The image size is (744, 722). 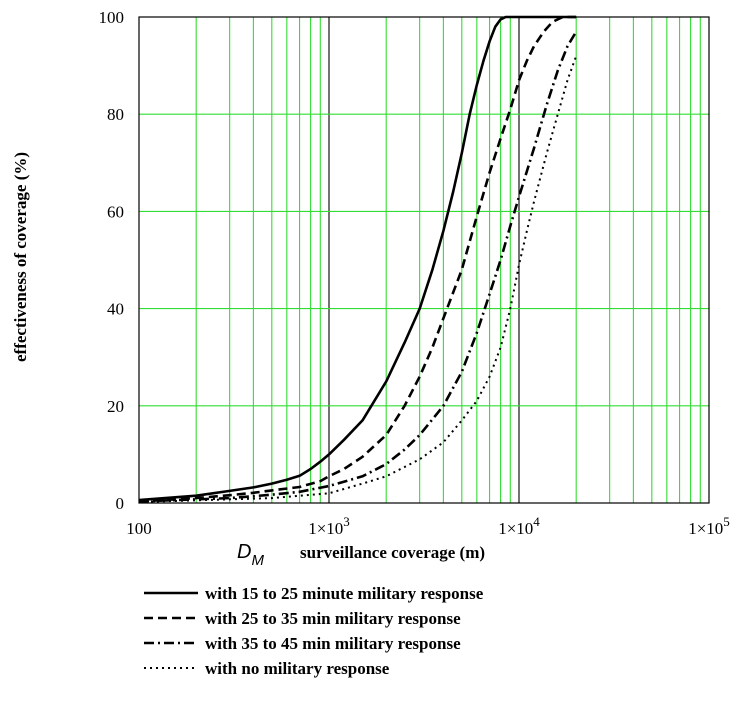 I want to click on y-axis-title: effectiveness of coverage (%), so click(x=20, y=257).